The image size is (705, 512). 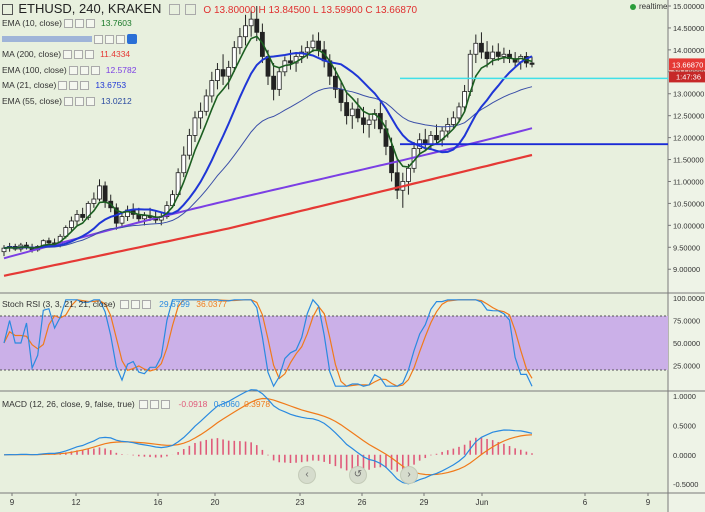 What do you see at coordinates (688, 298) in the screenshot?
I see `rsi-tick-label: 100.0000` at bounding box center [688, 298].